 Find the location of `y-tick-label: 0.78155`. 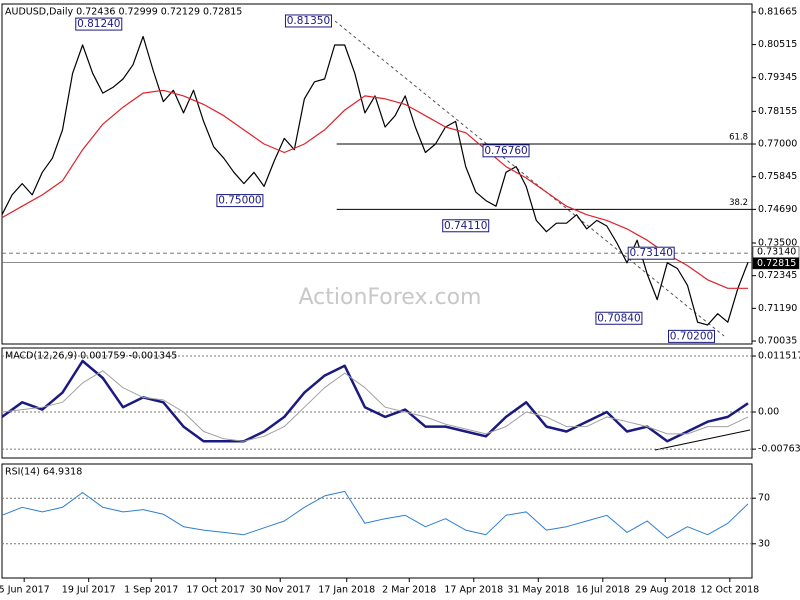

y-tick-label: 0.78155 is located at coordinates (777, 111).